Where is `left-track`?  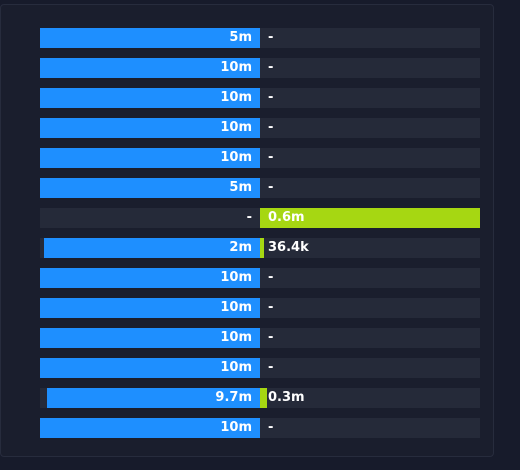 left-track is located at coordinates (150, 218).